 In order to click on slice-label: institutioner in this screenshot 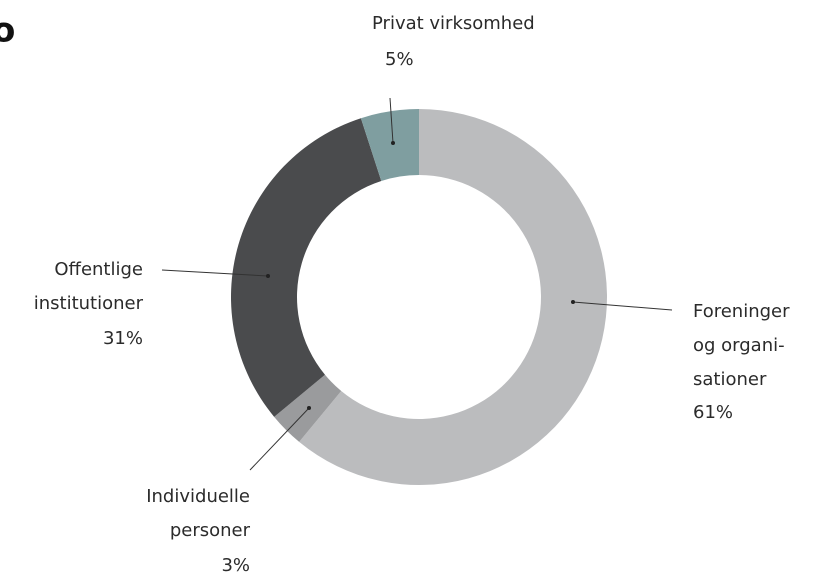, I will do `click(89, 303)`.